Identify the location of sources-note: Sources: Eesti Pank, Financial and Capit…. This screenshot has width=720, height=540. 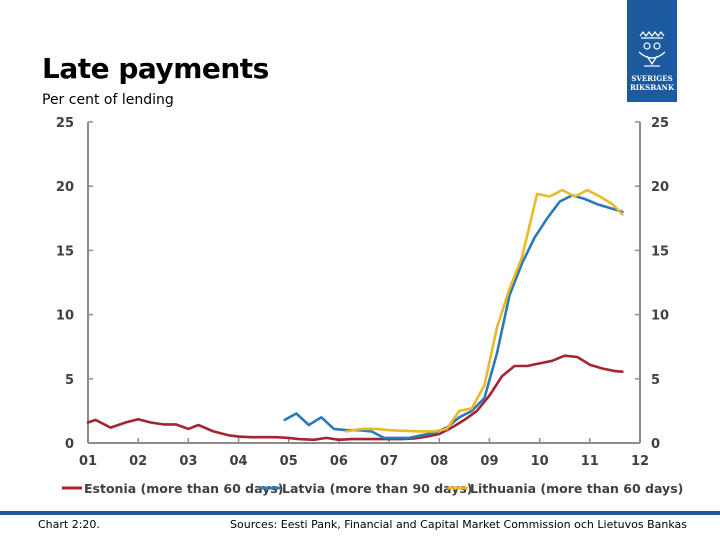
(458, 524).